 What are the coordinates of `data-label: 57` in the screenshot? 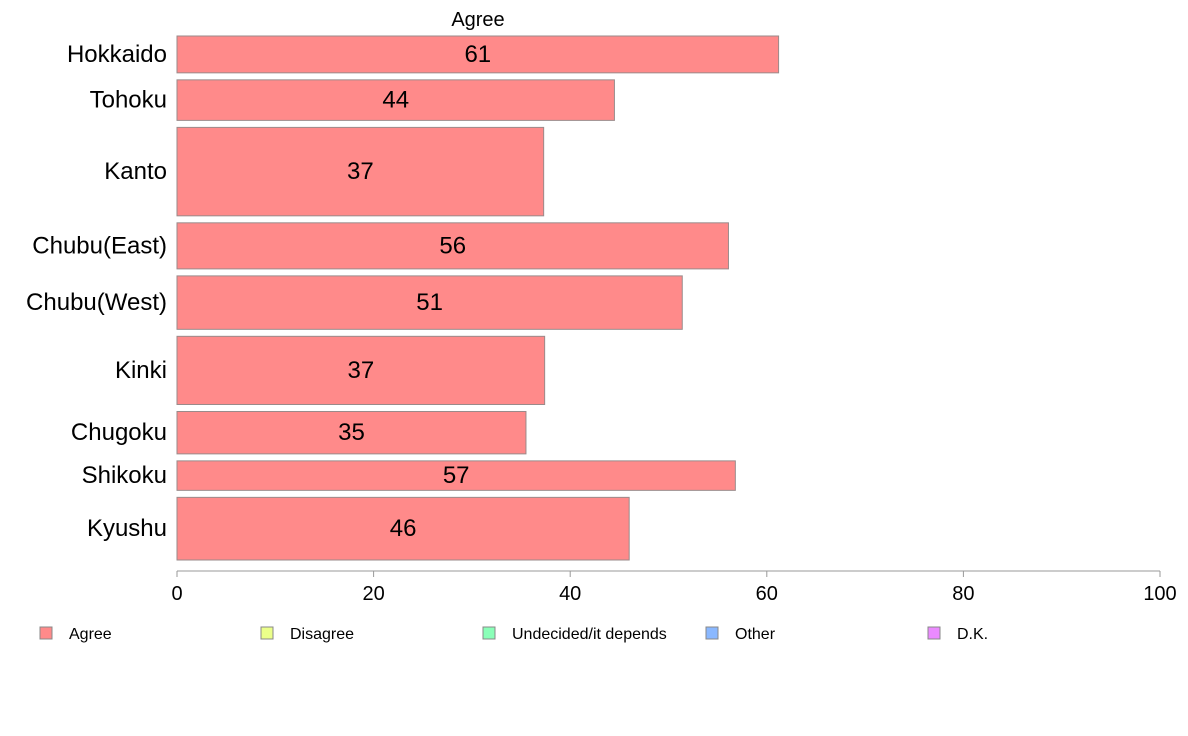 It's located at (456, 475).